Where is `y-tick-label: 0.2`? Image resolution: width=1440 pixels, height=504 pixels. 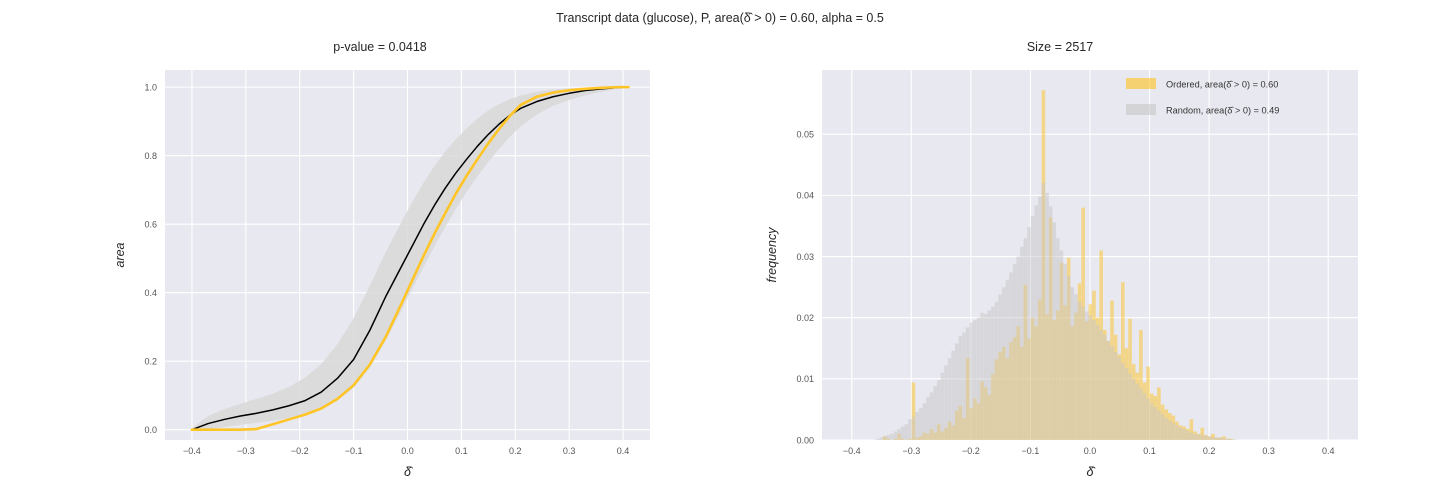 y-tick-label: 0.2 is located at coordinates (150, 362).